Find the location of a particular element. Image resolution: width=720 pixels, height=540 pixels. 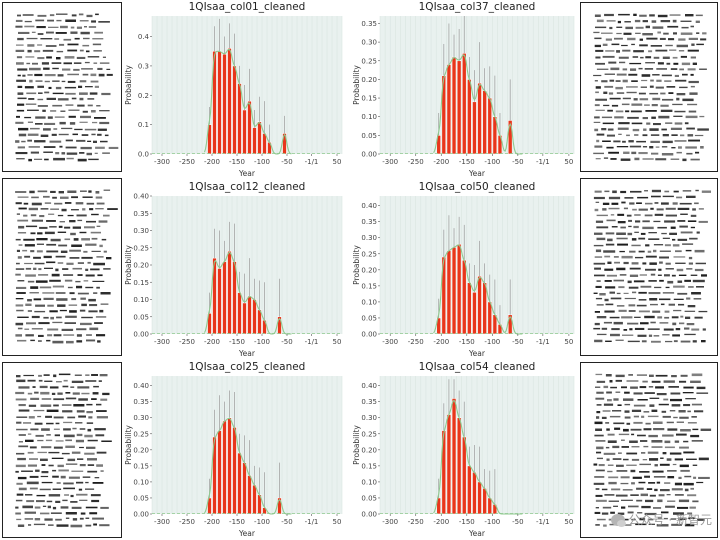

manuscript-thumbnail-col01 is located at coordinates (62, 87).